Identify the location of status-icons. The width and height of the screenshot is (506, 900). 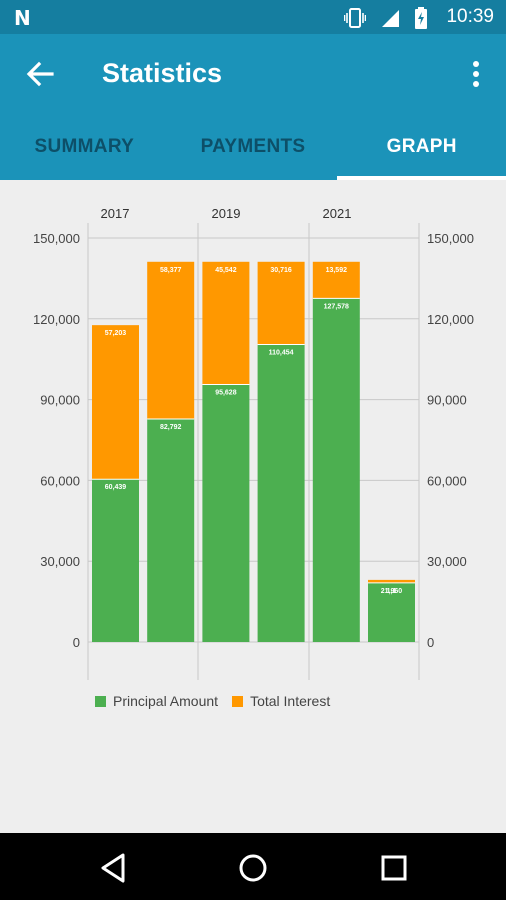
(386, 18).